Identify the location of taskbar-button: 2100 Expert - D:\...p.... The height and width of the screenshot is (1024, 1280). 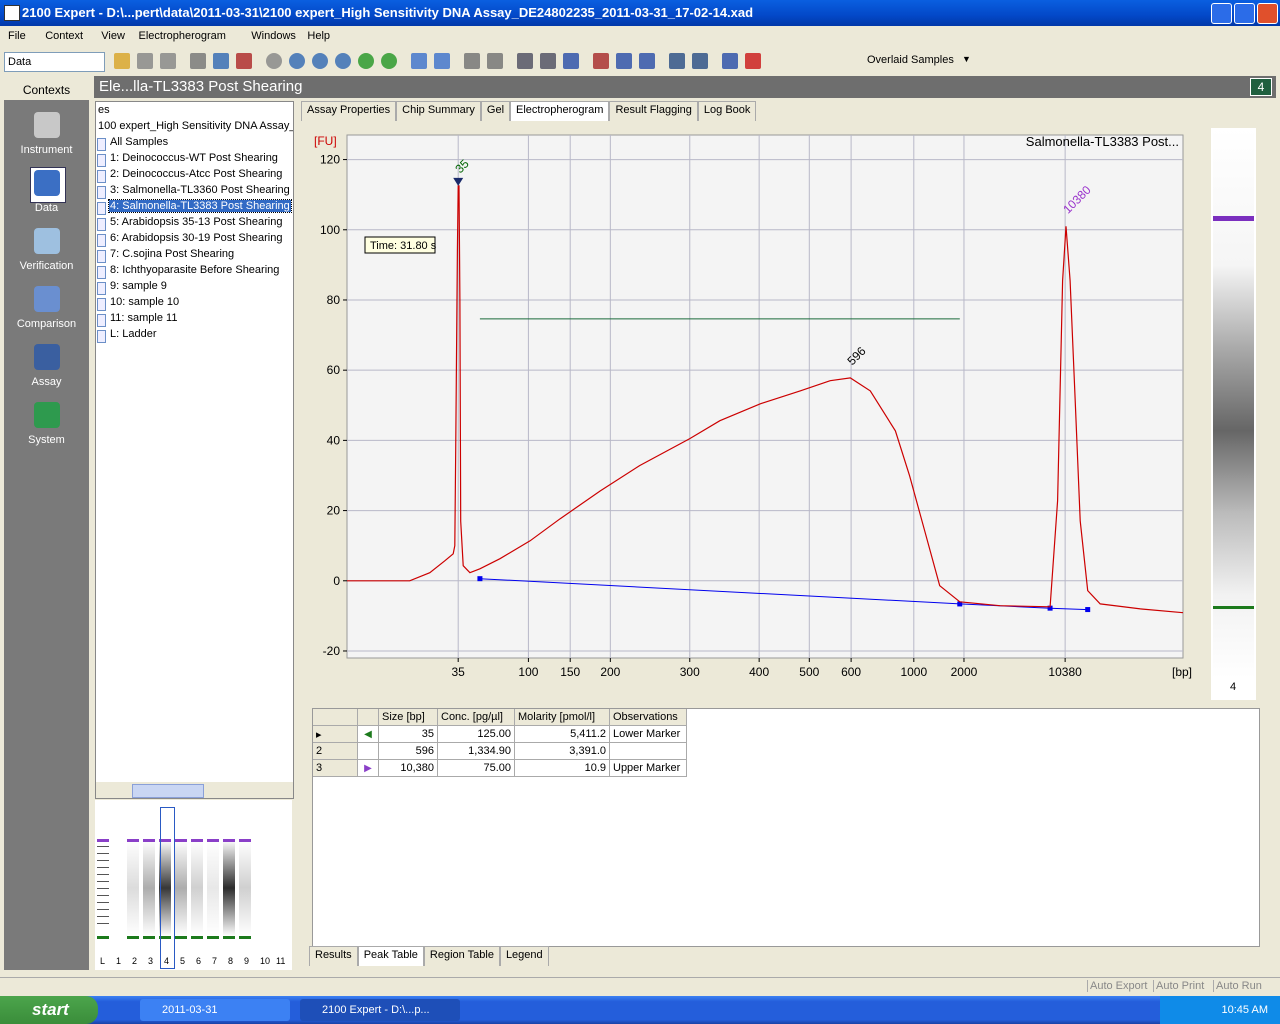
(380, 1010).